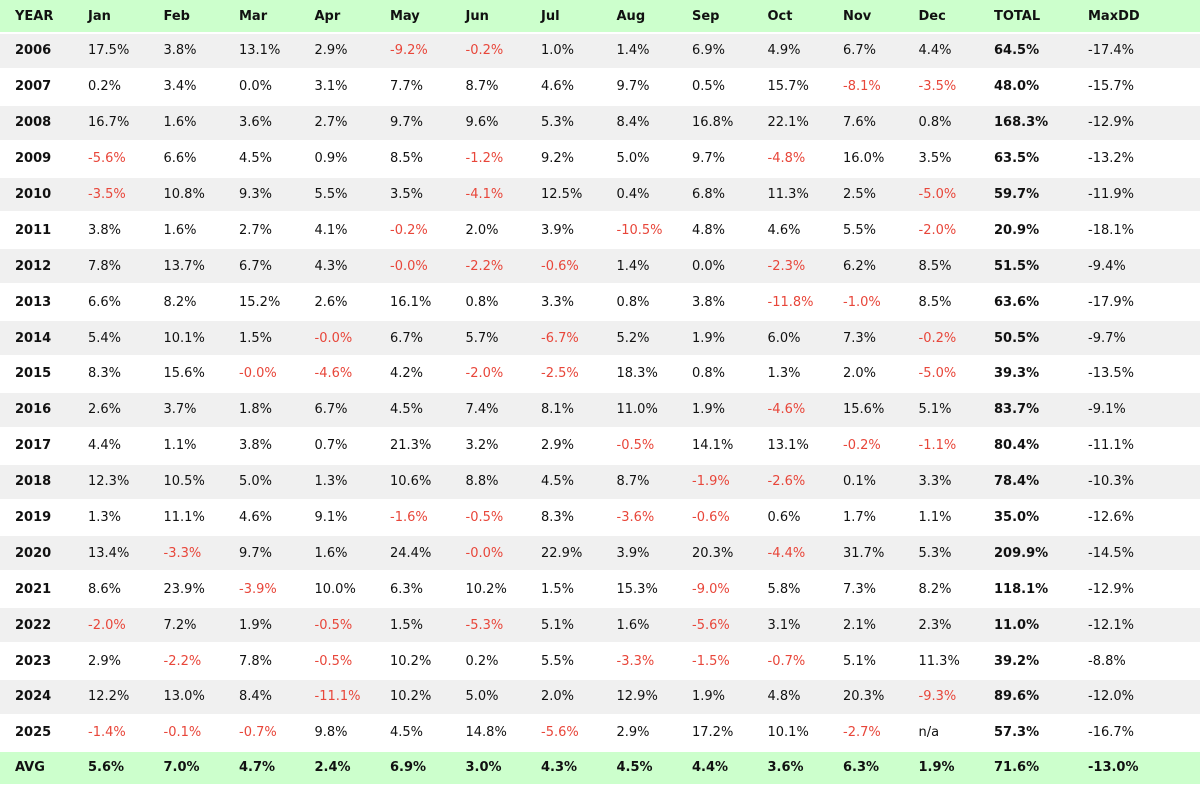 The height and width of the screenshot is (786, 1200). I want to click on cell-mar: -0.0%, so click(262, 374).